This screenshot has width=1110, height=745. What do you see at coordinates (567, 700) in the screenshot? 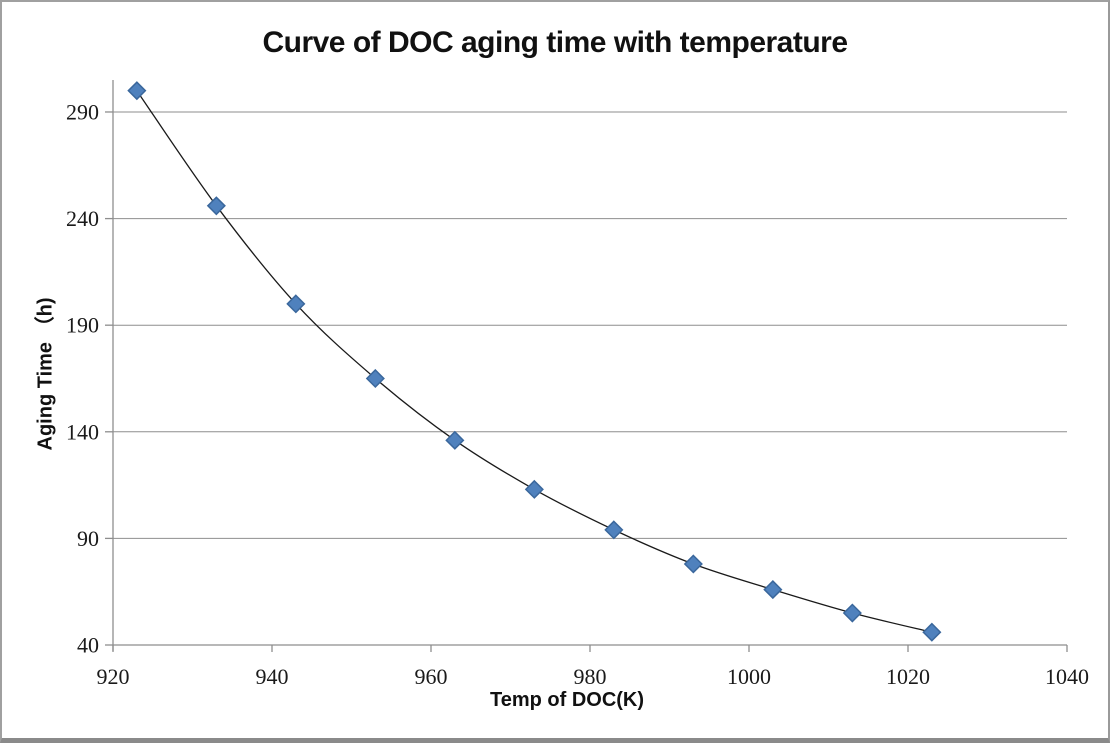
I see `x-axis-title: Temp of DOC(K)` at bounding box center [567, 700].